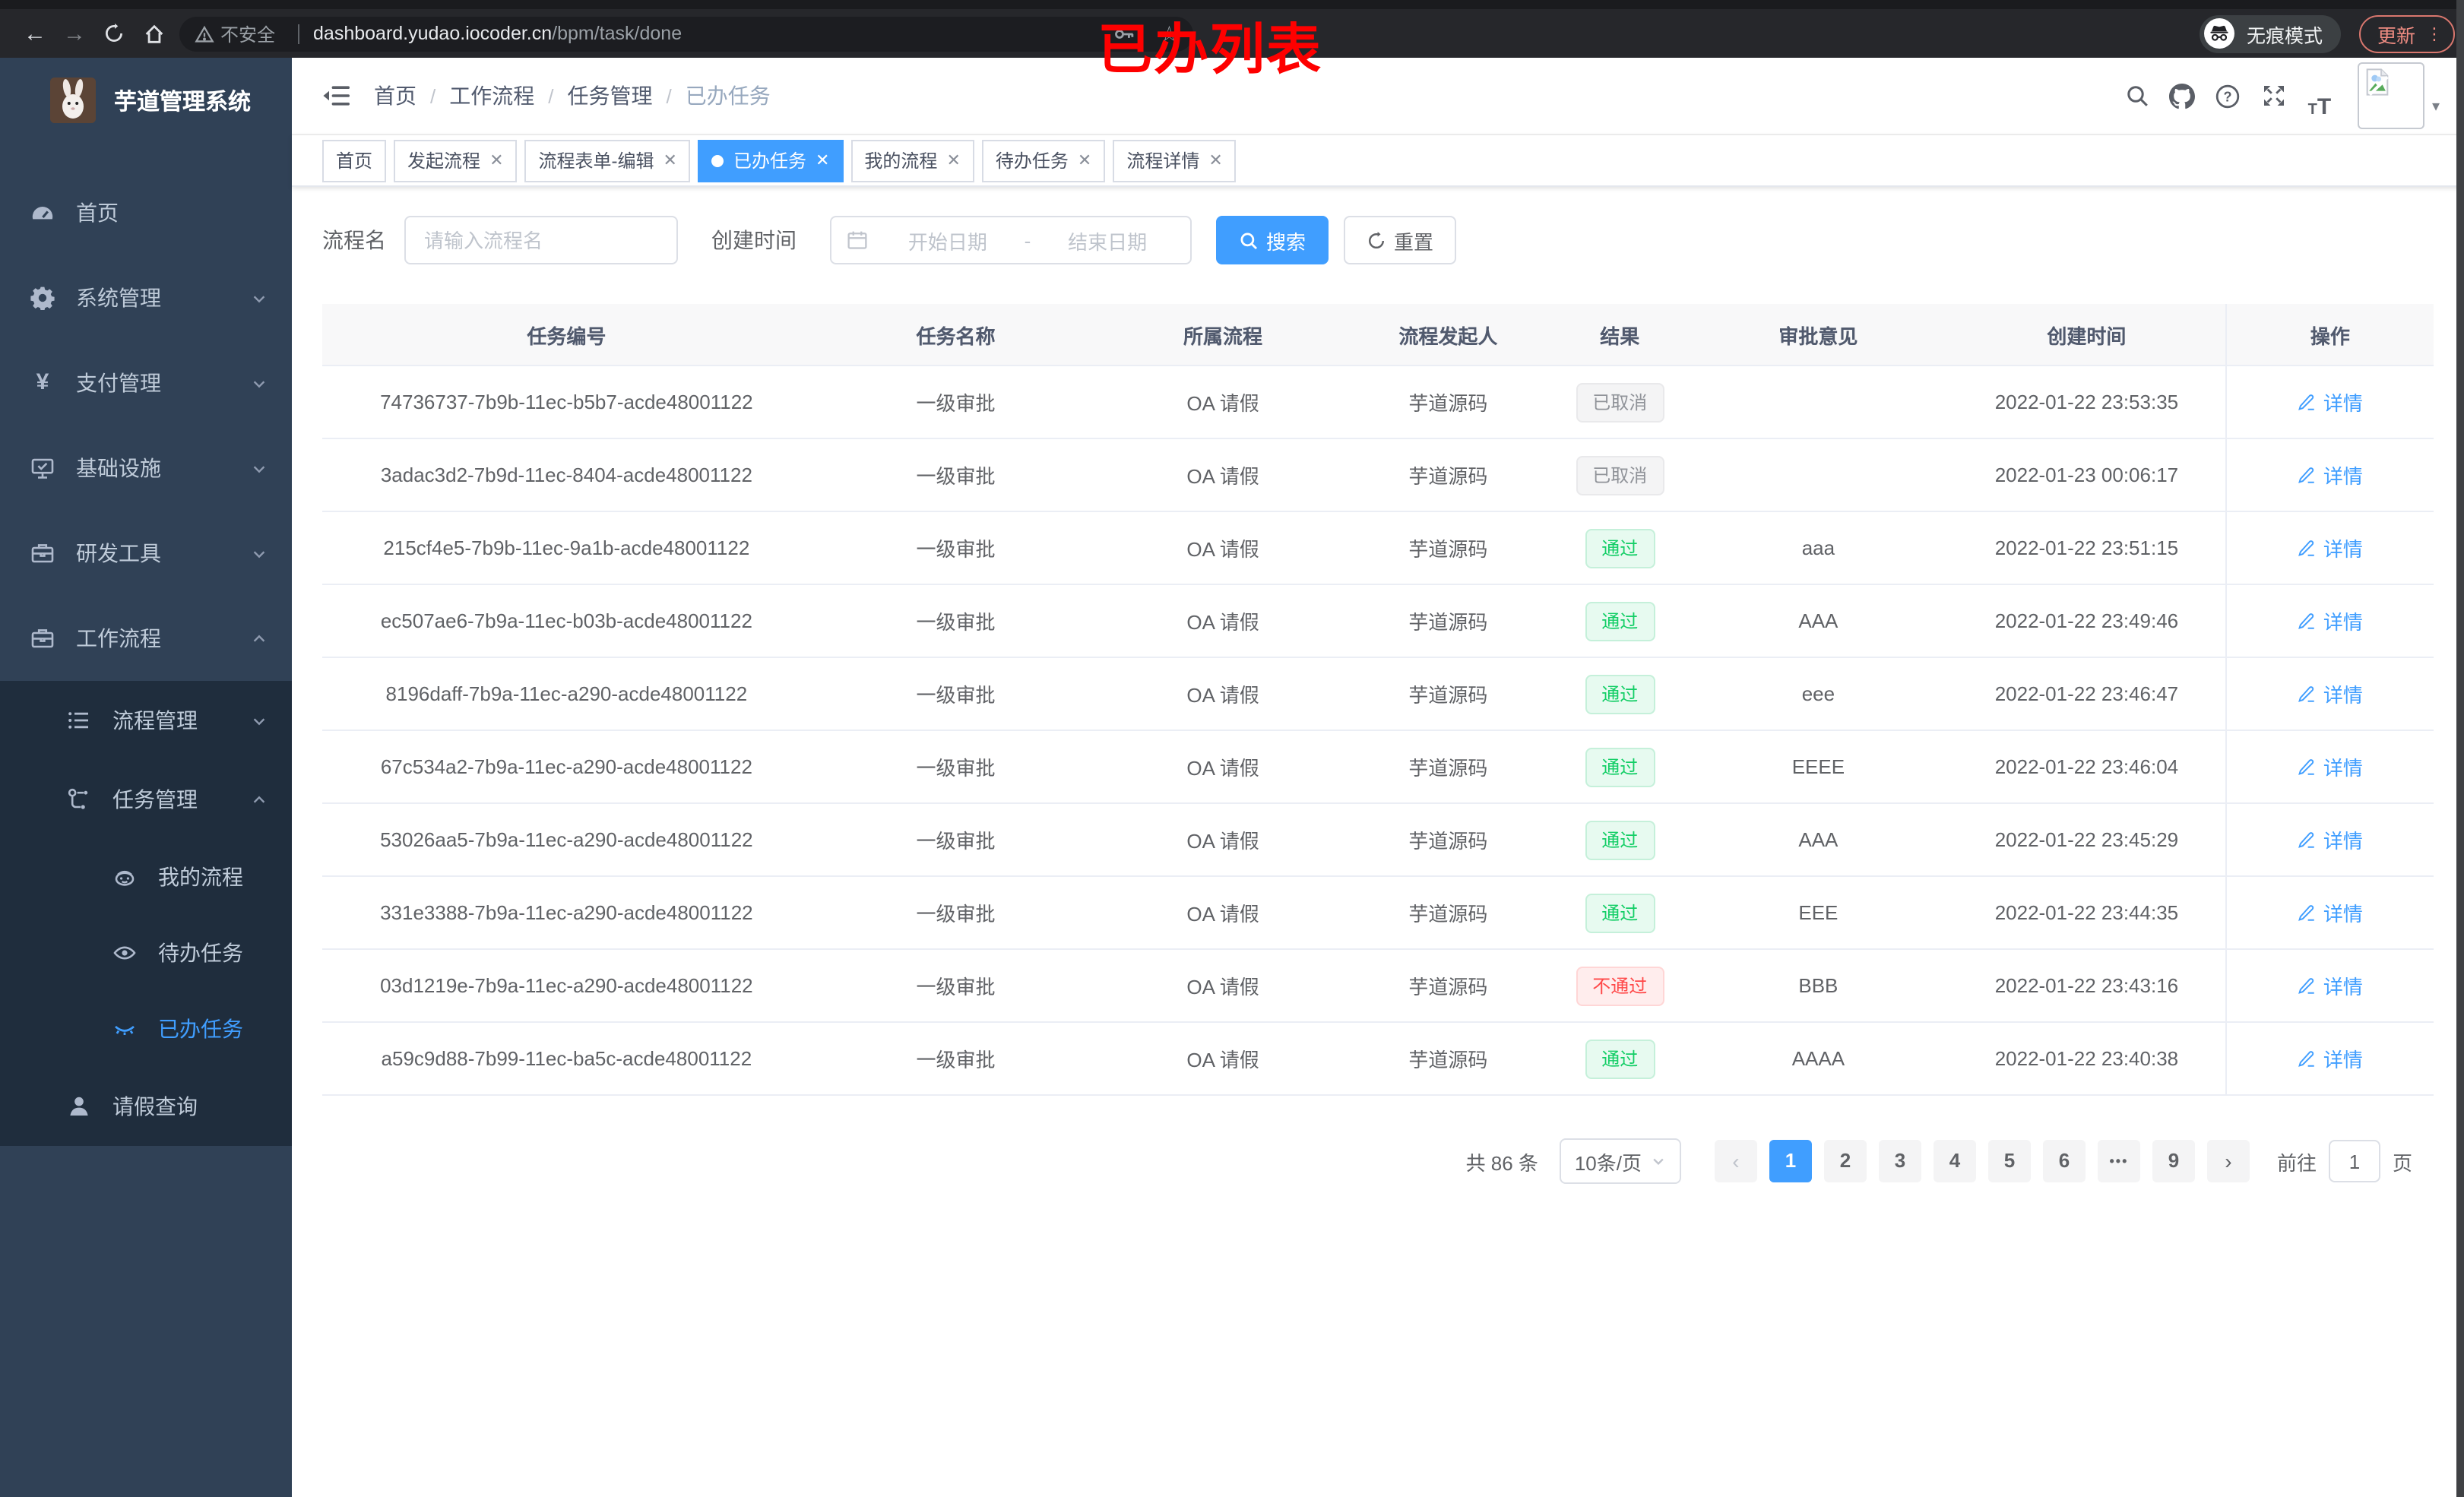  Describe the element at coordinates (2064, 1161) in the screenshot. I see `page-button-6: 6` at that location.